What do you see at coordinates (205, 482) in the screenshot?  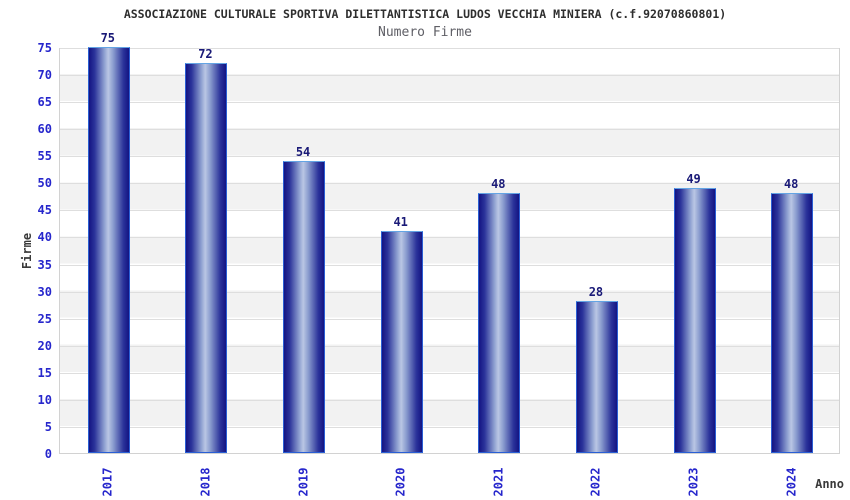 I see `x-tick-label-2018: 2018` at bounding box center [205, 482].